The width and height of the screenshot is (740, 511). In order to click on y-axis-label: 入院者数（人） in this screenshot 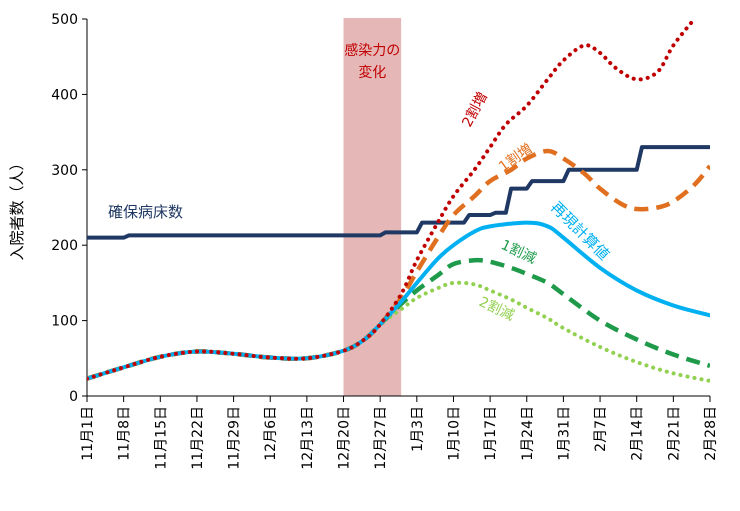, I will do `click(17, 207)`.